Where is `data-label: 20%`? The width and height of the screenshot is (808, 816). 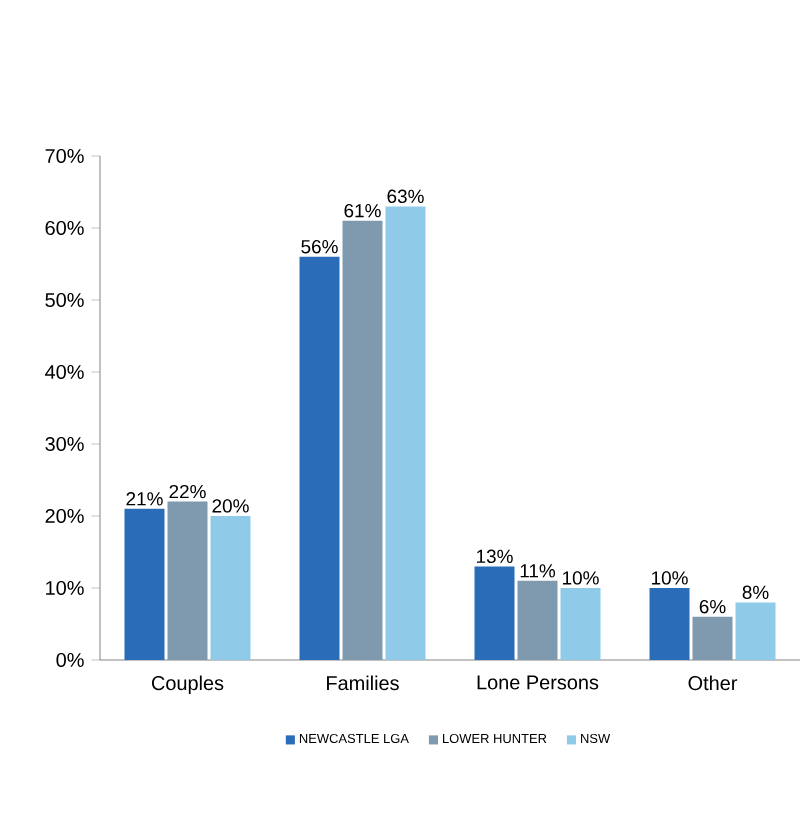
data-label: 20% is located at coordinates (230, 506).